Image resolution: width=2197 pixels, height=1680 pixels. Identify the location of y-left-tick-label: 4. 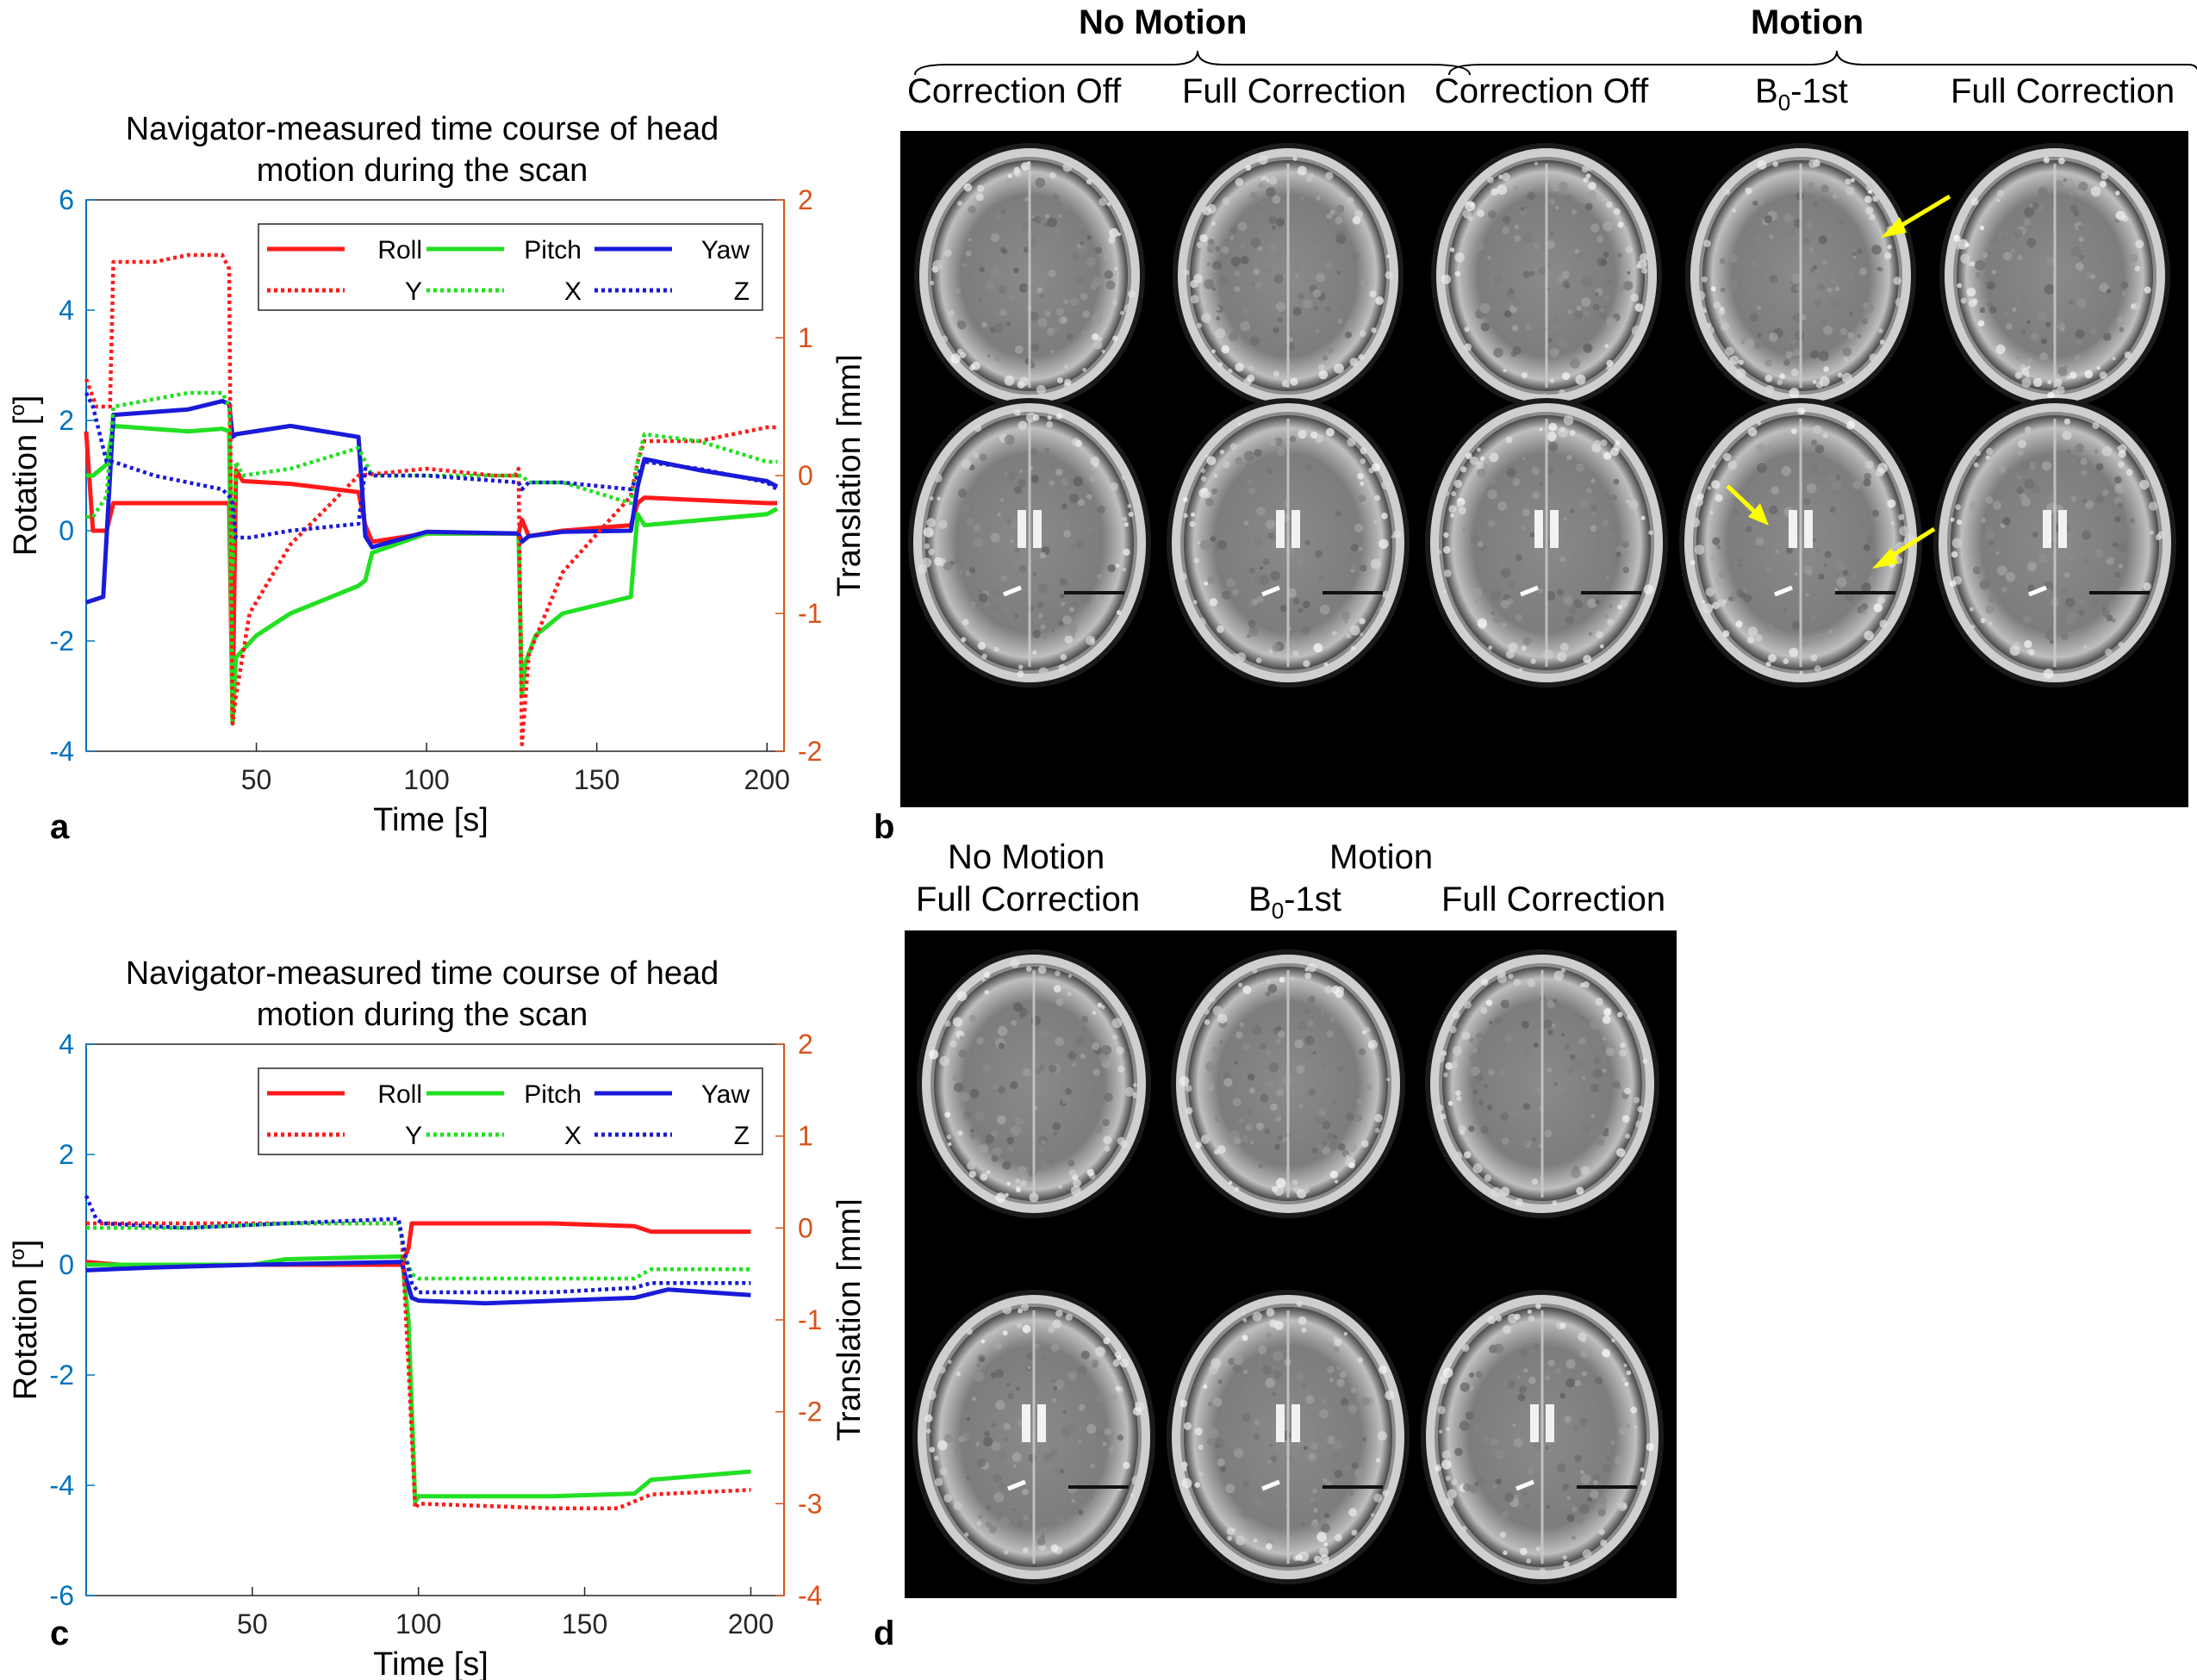
(66, 1045).